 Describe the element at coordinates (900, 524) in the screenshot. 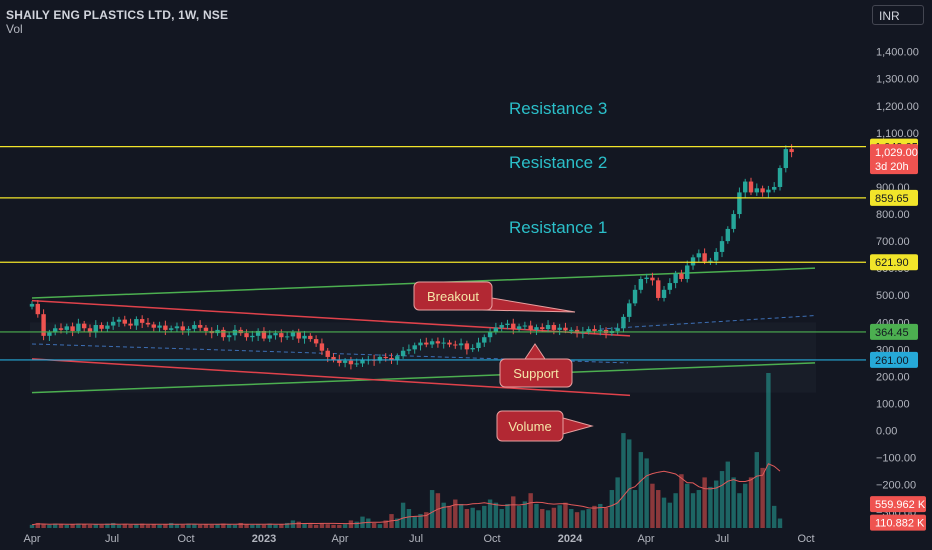

I see `volume-value-label: 110.882 K` at that location.